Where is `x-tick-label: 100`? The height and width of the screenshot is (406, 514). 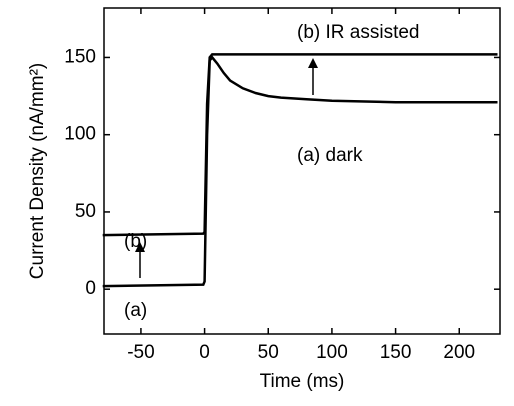
x-tick-label: 100 is located at coordinates (332, 352).